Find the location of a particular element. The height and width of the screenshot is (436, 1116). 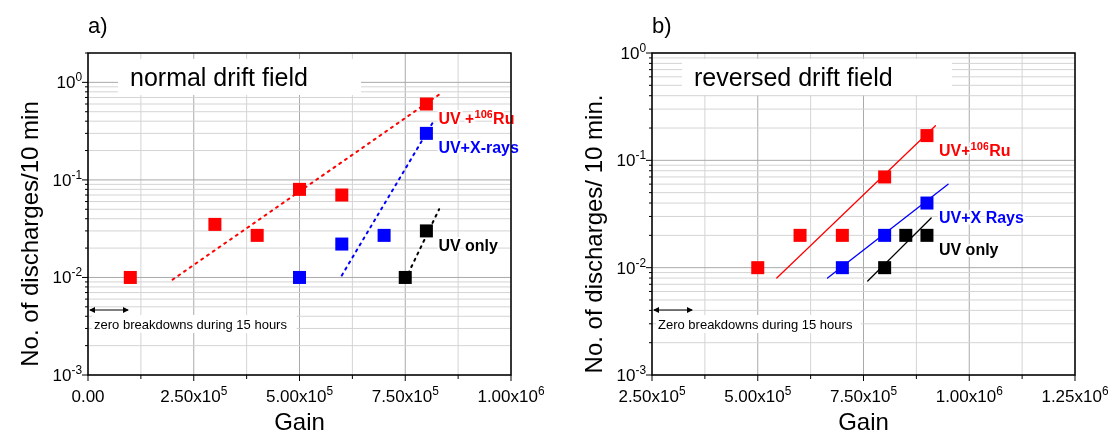

annotation: zero breakdowns during 15 hours is located at coordinates (191, 324).